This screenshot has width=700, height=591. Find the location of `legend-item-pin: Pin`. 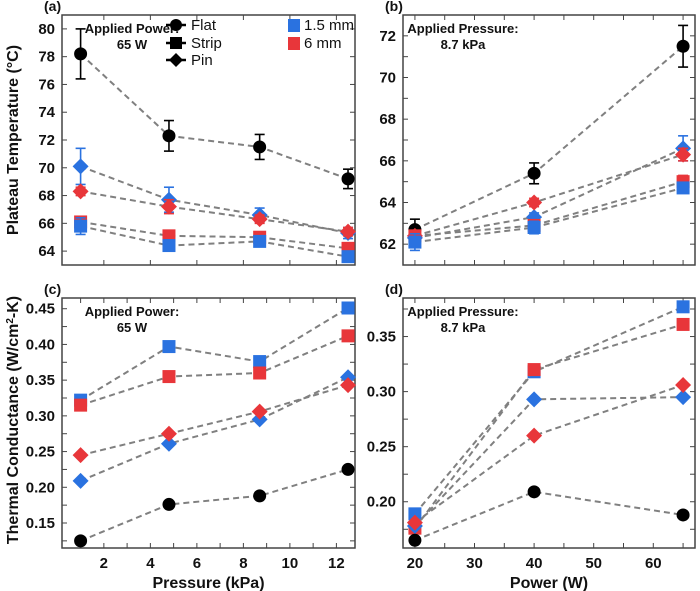

legend-item-pin: Pin is located at coordinates (189, 60).